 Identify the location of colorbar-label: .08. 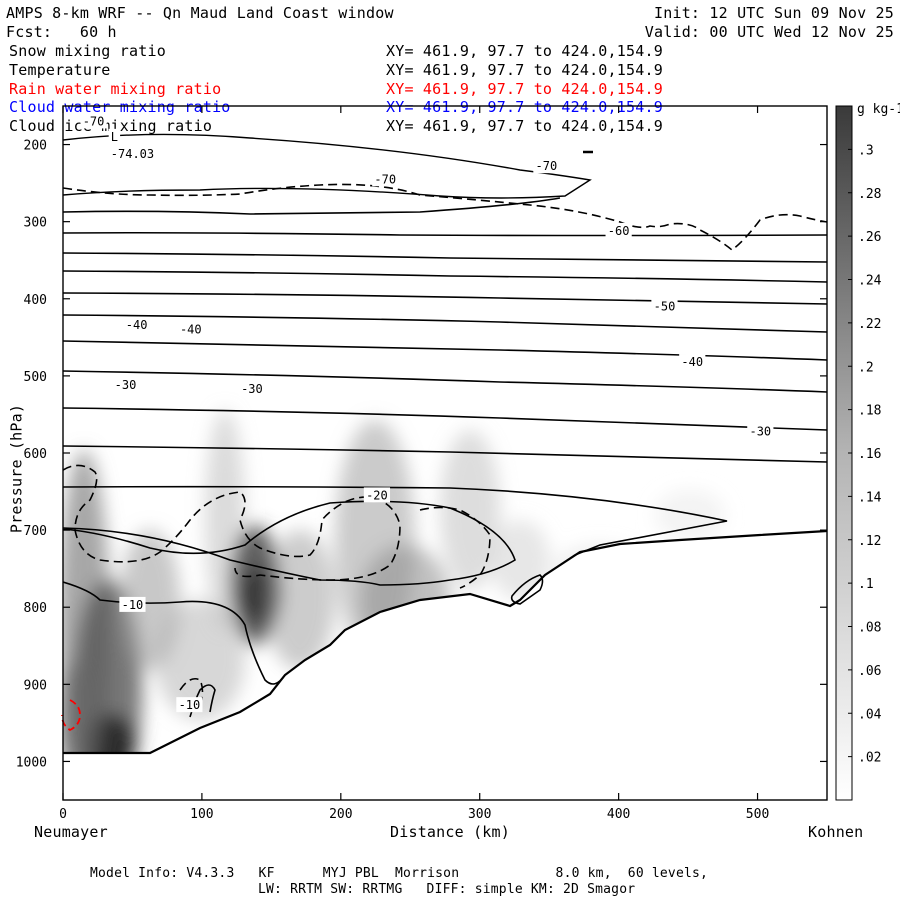
(869, 628).